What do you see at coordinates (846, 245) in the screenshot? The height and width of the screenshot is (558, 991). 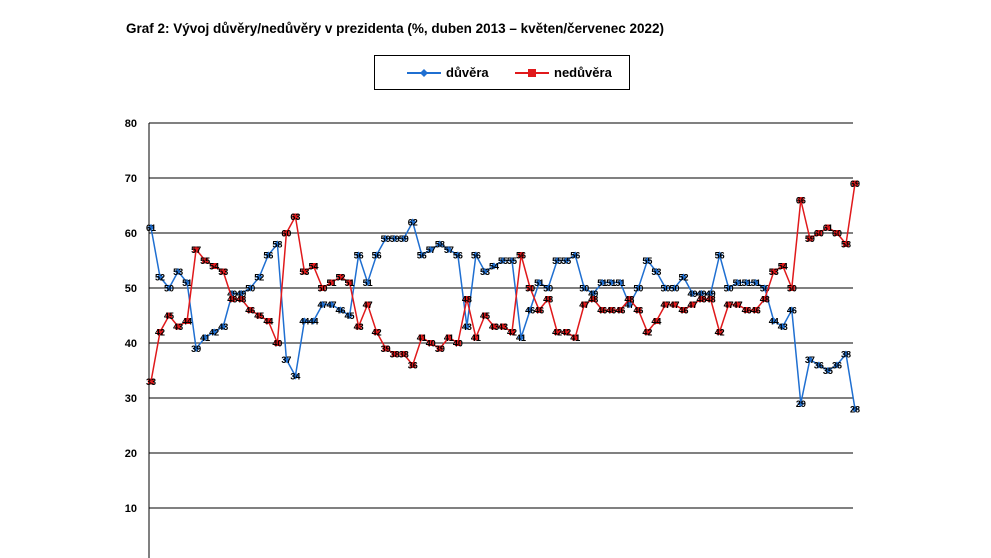 I see `series-1-data-label: 58` at bounding box center [846, 245].